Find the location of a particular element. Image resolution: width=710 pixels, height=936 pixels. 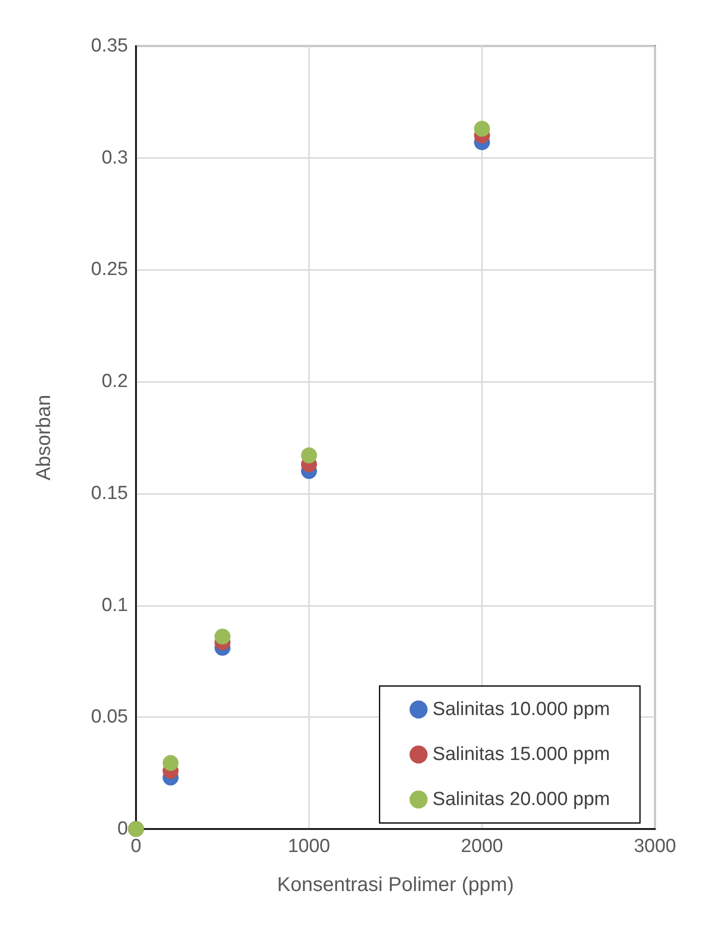

y-tick-label: 0.15 is located at coordinates (109, 493).